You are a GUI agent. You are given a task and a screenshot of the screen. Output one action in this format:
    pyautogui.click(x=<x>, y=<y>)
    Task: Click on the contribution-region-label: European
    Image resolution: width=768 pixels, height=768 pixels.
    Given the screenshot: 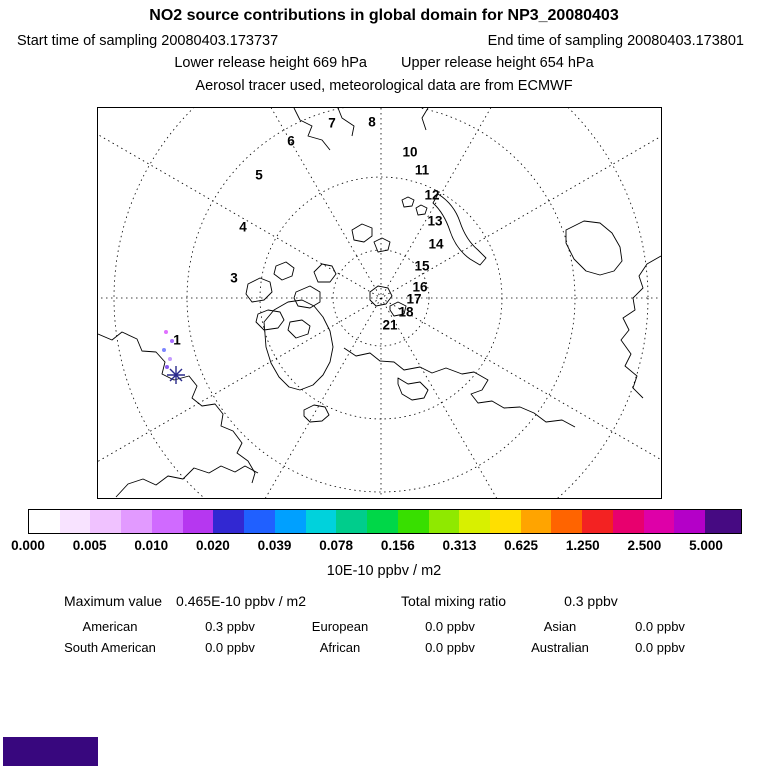 What is the action you would take?
    pyautogui.click(x=340, y=626)
    